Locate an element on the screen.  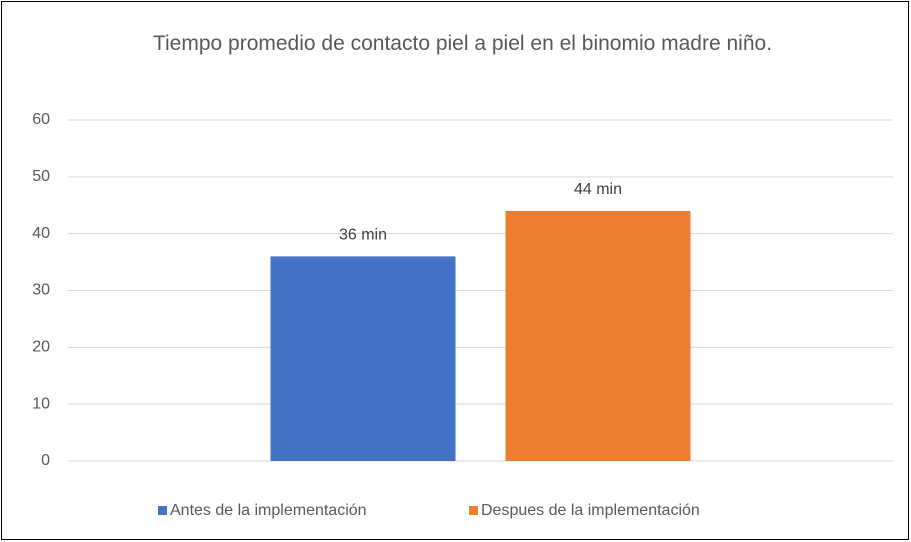
legend-label: Despues de la implementación is located at coordinates (590, 510).